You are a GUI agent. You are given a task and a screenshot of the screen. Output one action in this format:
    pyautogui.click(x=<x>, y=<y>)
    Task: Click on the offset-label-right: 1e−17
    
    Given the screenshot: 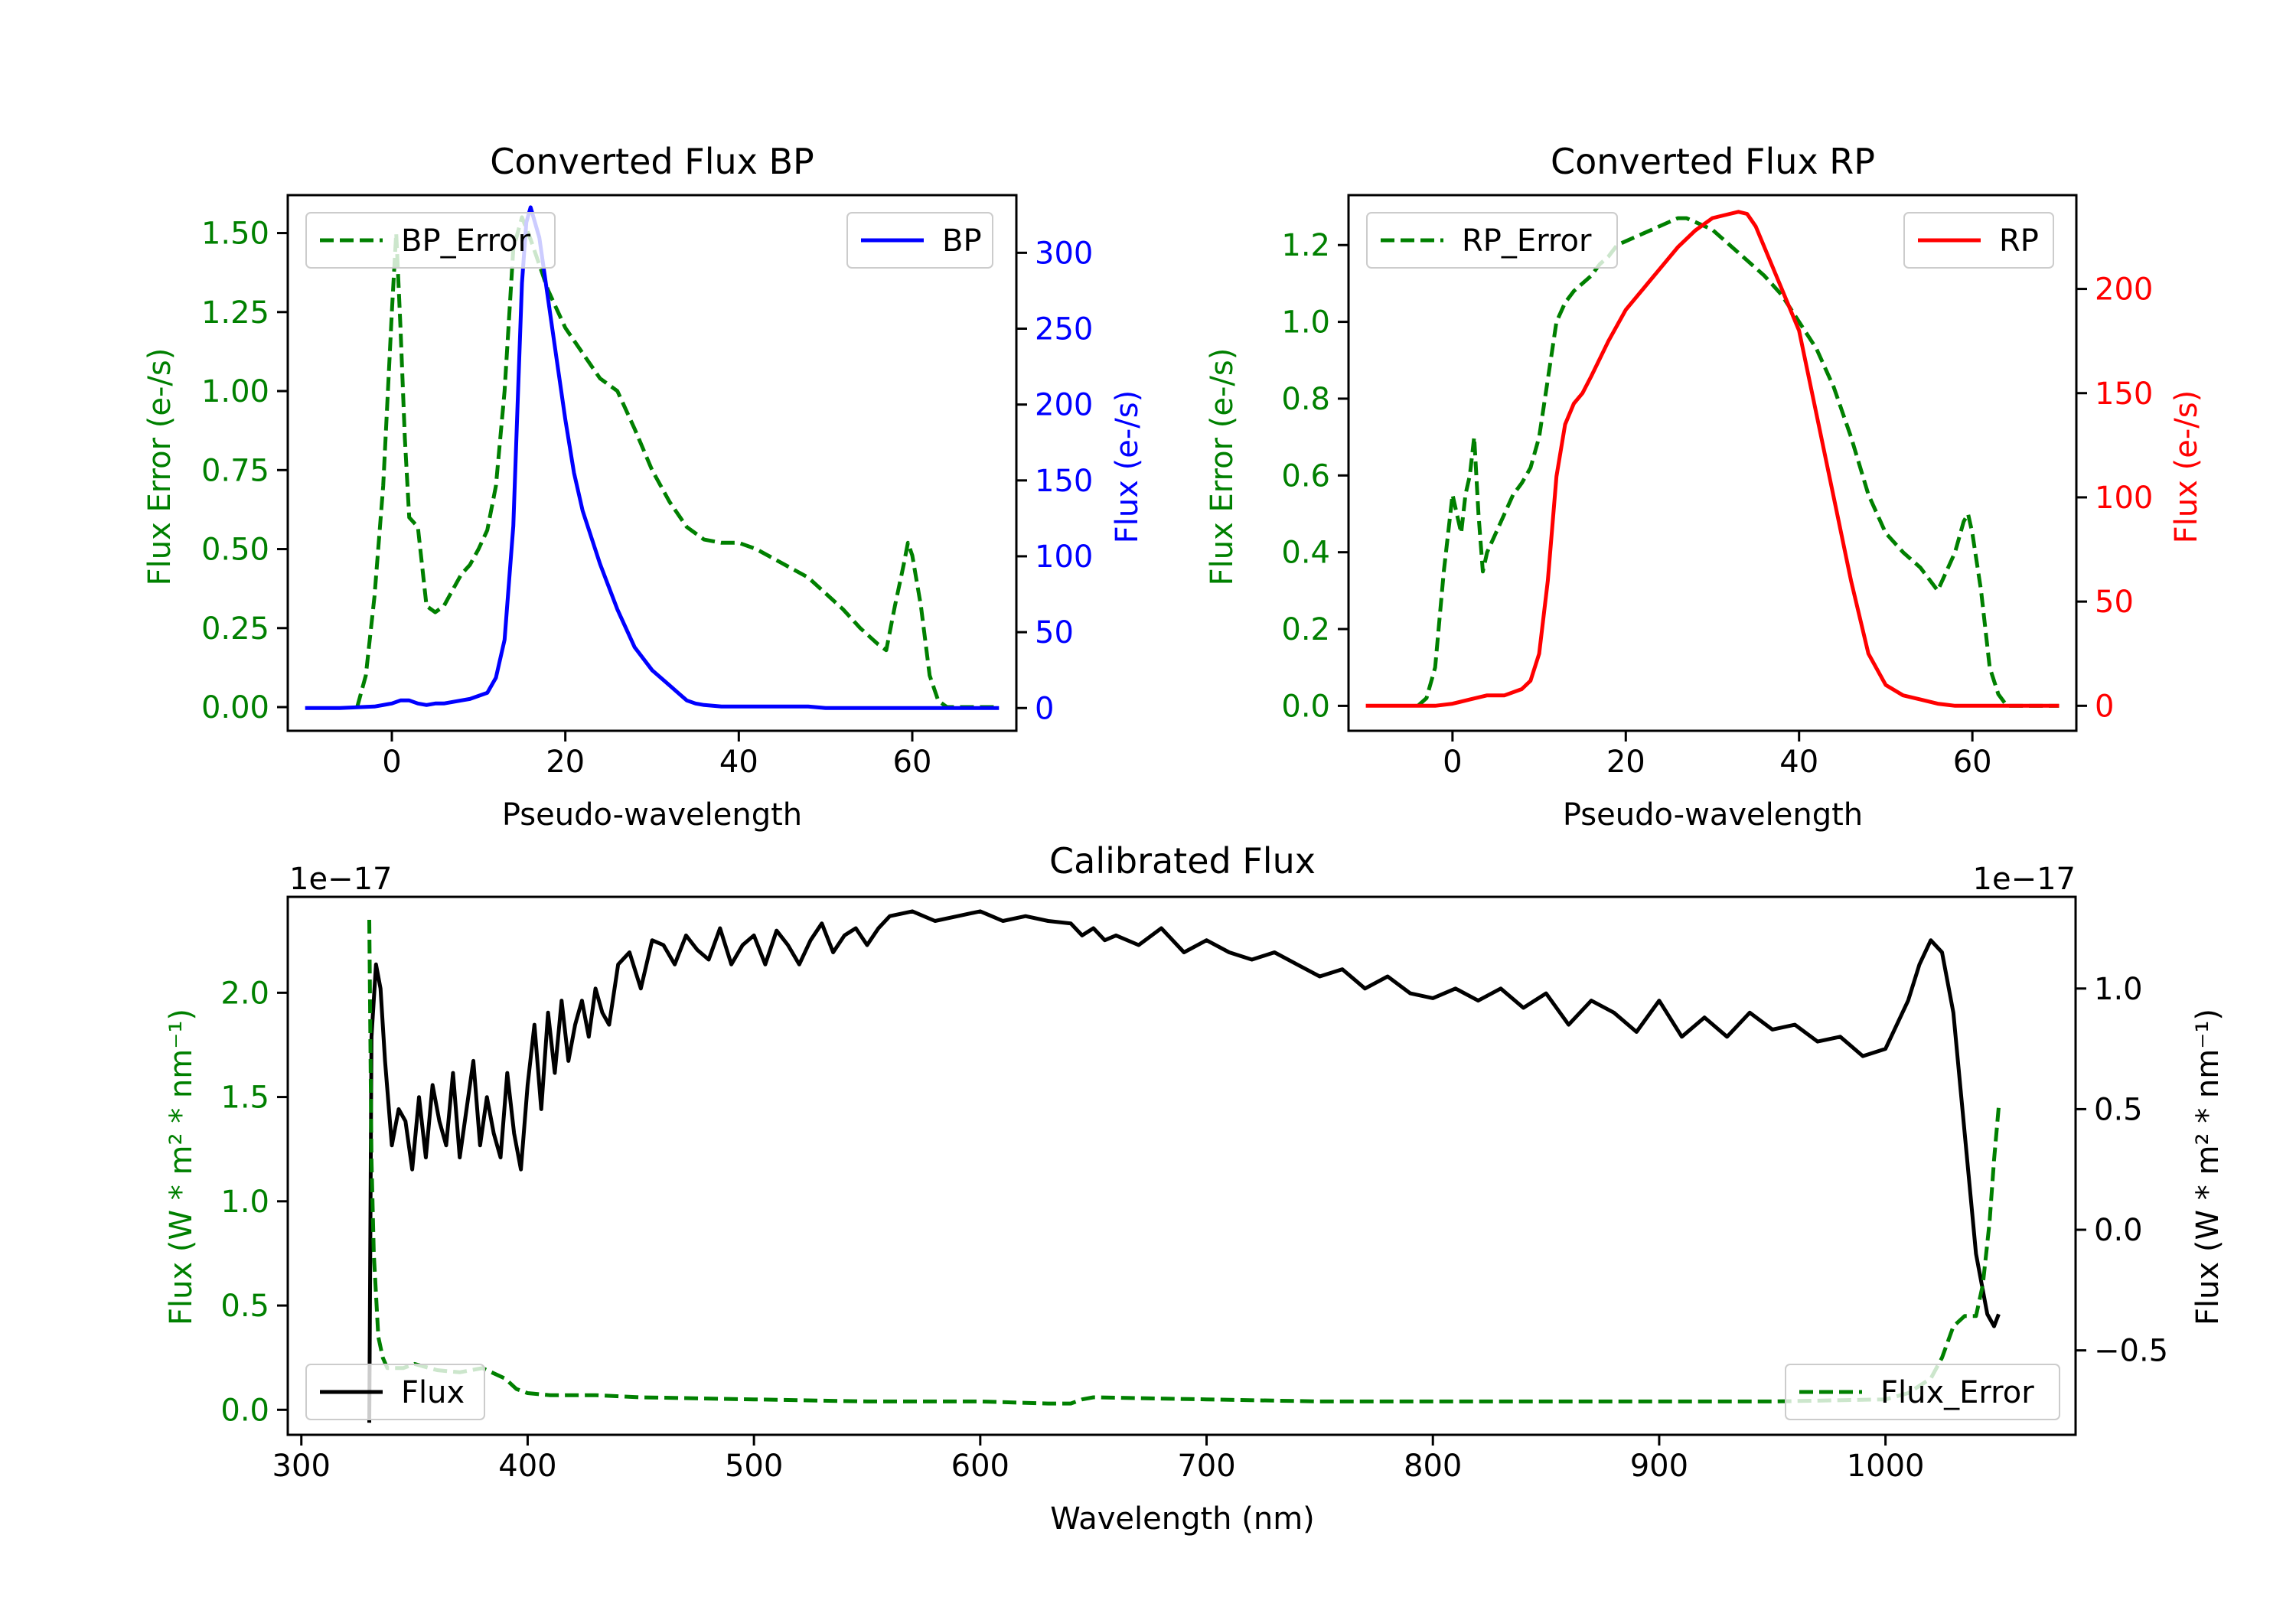 What is the action you would take?
    pyautogui.click(x=2024, y=879)
    